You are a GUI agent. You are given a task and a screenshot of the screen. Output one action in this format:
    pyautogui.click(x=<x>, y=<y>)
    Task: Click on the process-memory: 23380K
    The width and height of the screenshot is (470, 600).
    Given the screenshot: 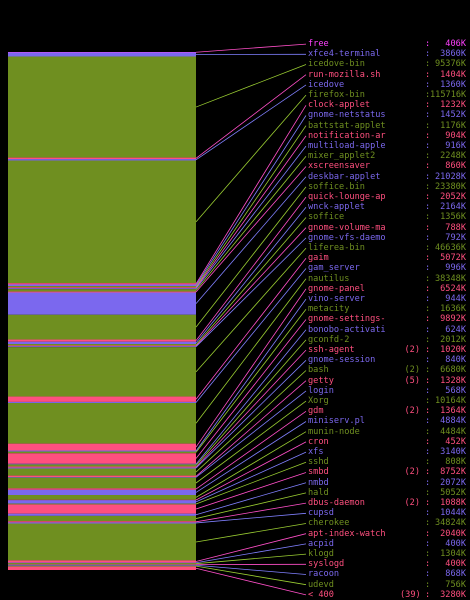 What is the action you would take?
    pyautogui.click(x=450, y=186)
    